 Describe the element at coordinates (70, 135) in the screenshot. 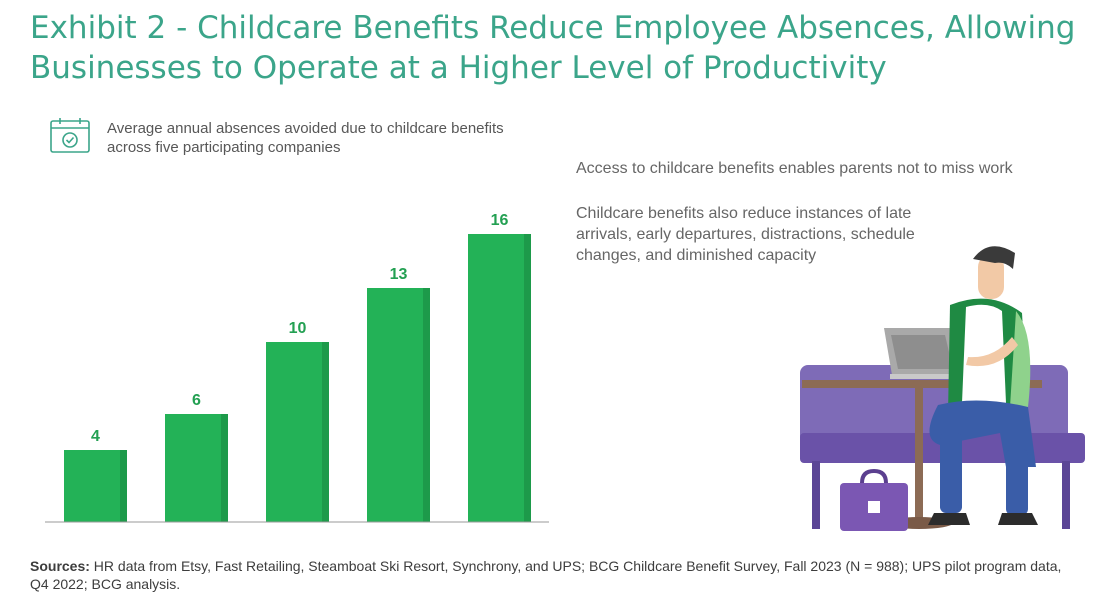

I see `calendar-check-icon` at that location.